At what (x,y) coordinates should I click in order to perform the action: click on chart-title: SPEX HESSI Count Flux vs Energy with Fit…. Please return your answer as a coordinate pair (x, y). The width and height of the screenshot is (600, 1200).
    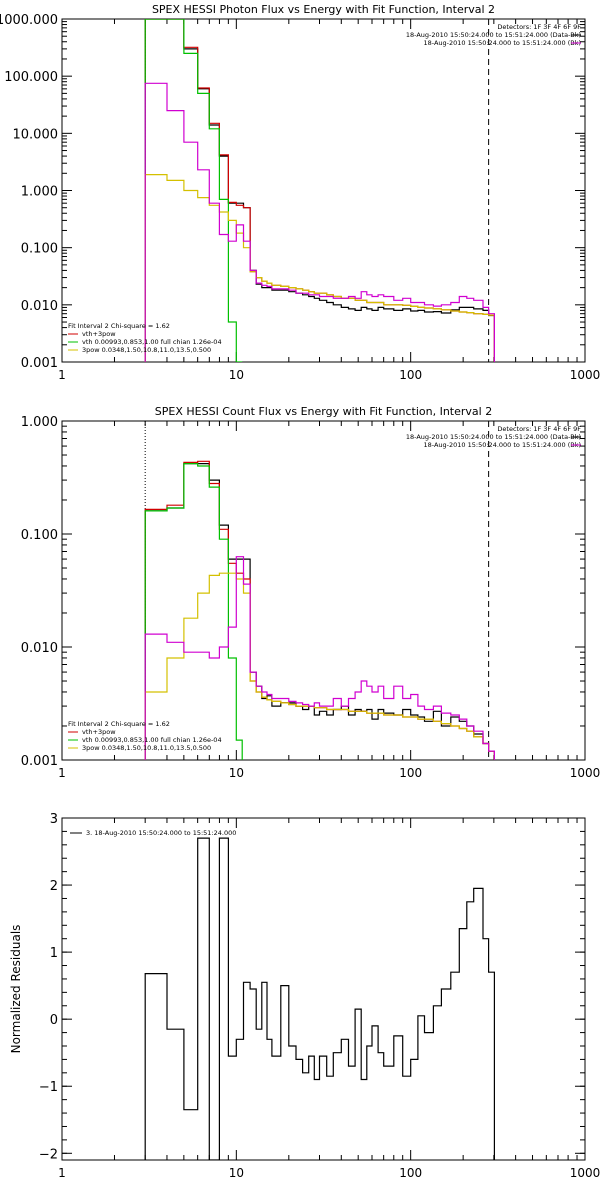
    Looking at the image, I should click on (323, 411).